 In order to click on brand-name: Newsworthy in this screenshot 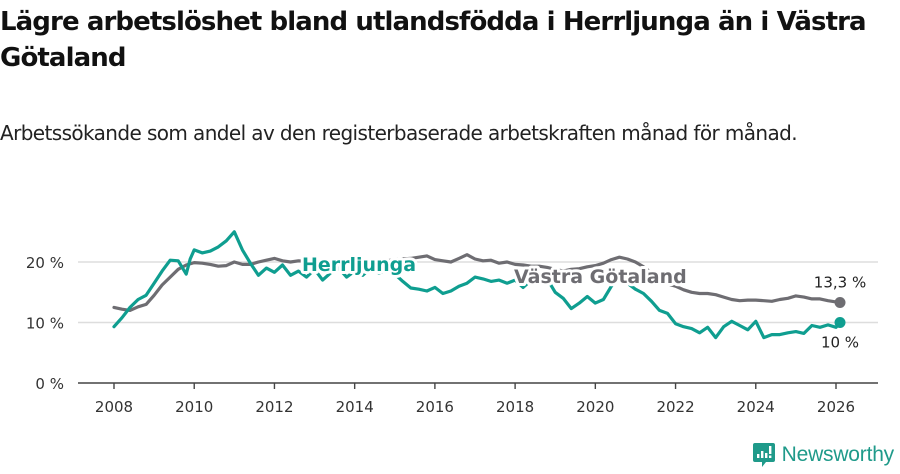, I will do `click(838, 454)`.